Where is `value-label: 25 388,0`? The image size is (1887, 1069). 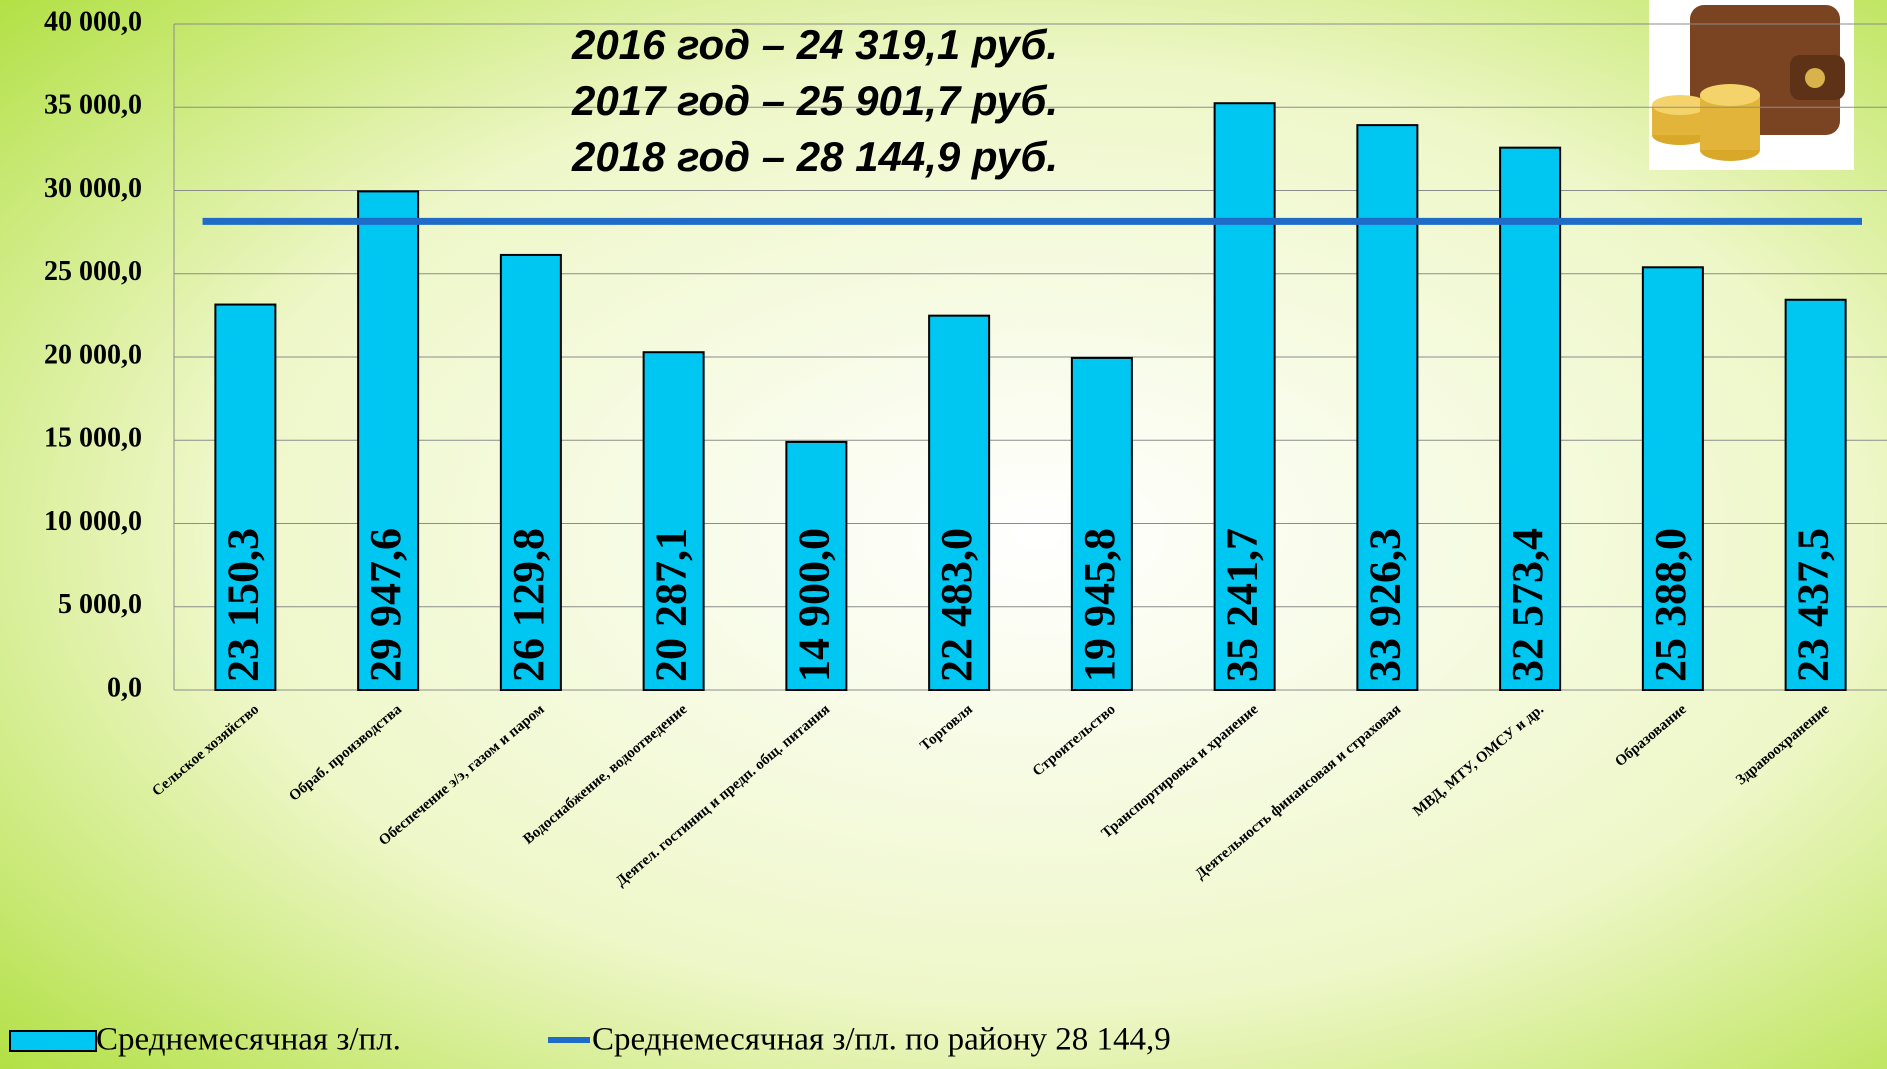 value-label: 25 388,0 is located at coordinates (1670, 605).